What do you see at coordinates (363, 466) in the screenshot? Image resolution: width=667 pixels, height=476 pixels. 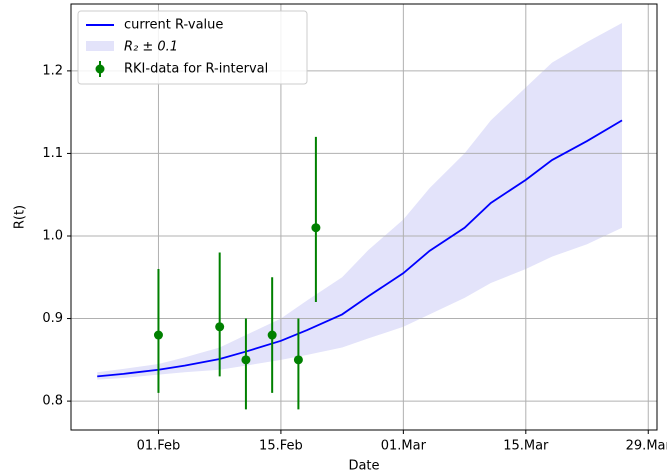 I see `x-axis-label: Date` at bounding box center [363, 466].